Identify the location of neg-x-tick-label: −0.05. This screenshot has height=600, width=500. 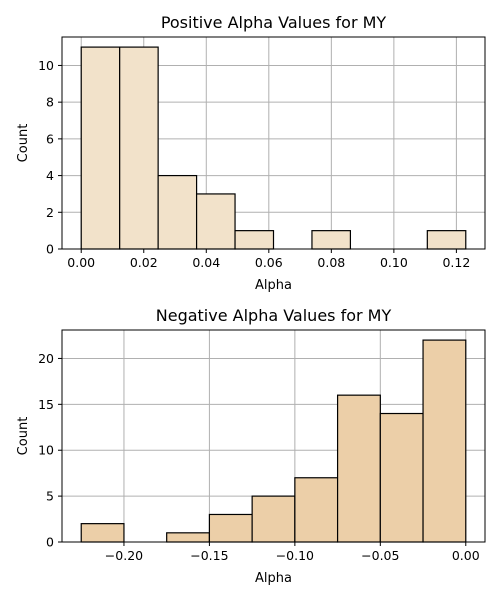
(380, 555).